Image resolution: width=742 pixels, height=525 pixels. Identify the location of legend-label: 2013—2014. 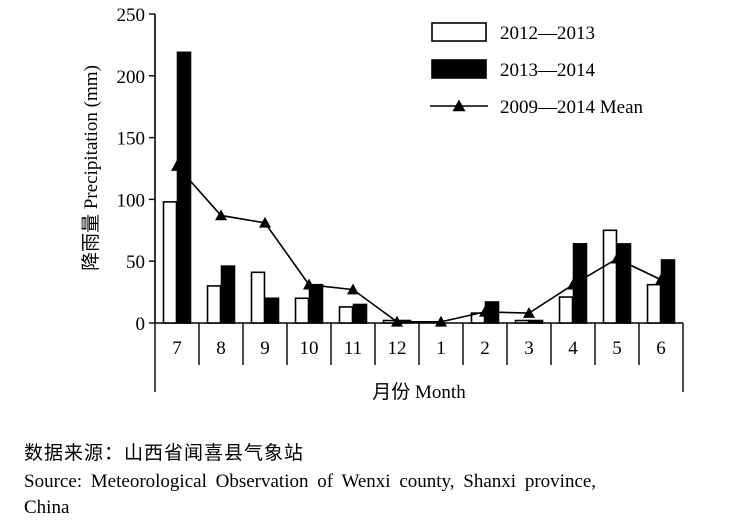
(548, 70).